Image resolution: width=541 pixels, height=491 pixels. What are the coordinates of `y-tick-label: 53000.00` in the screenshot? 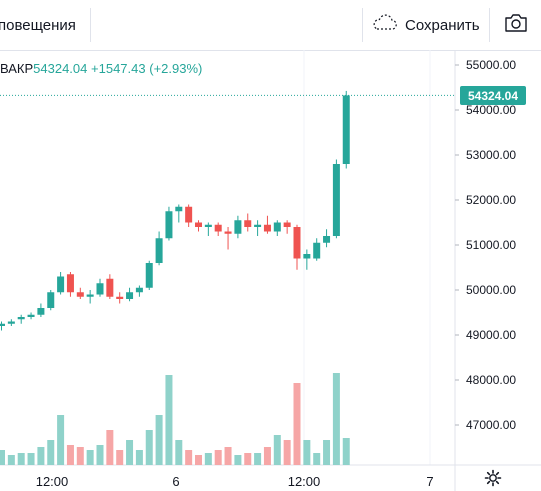 It's located at (491, 155).